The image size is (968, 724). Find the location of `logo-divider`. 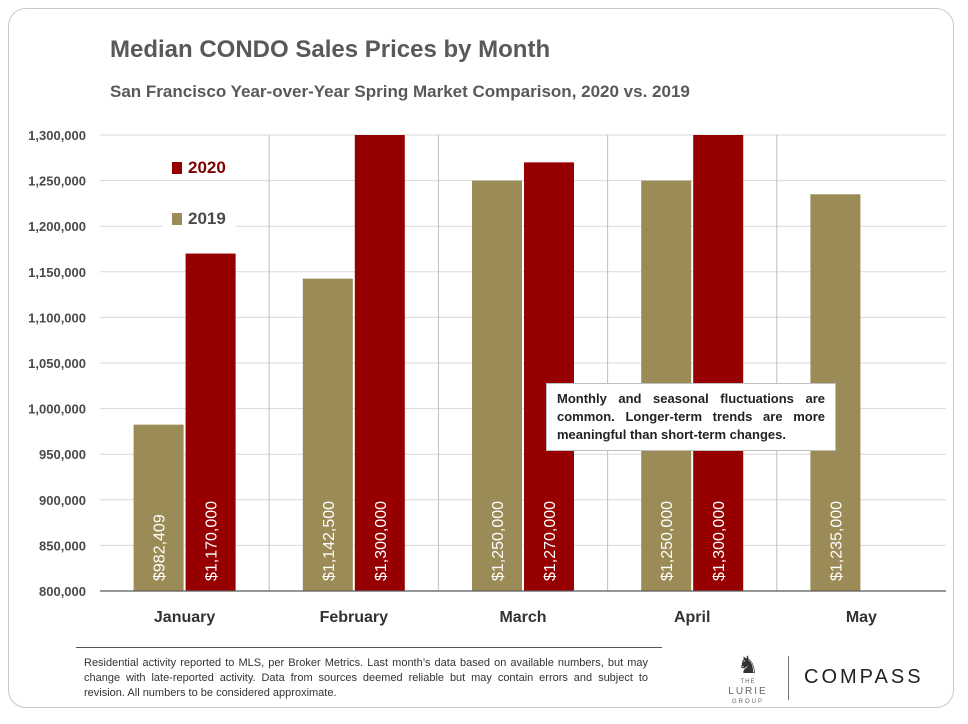

logo-divider is located at coordinates (788, 678).